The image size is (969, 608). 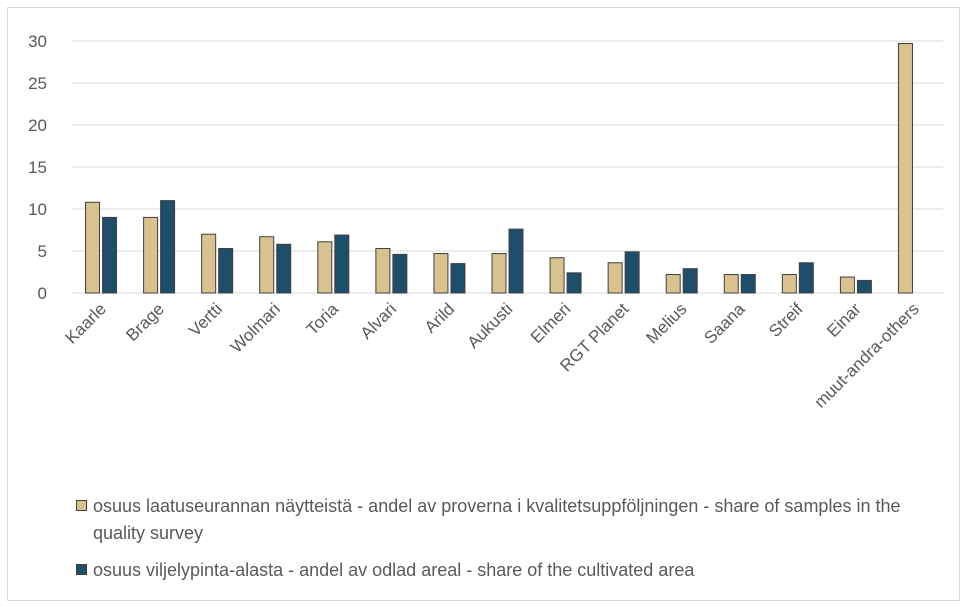 What do you see at coordinates (516, 261) in the screenshot?
I see `bar-series-2-aukusti` at bounding box center [516, 261].